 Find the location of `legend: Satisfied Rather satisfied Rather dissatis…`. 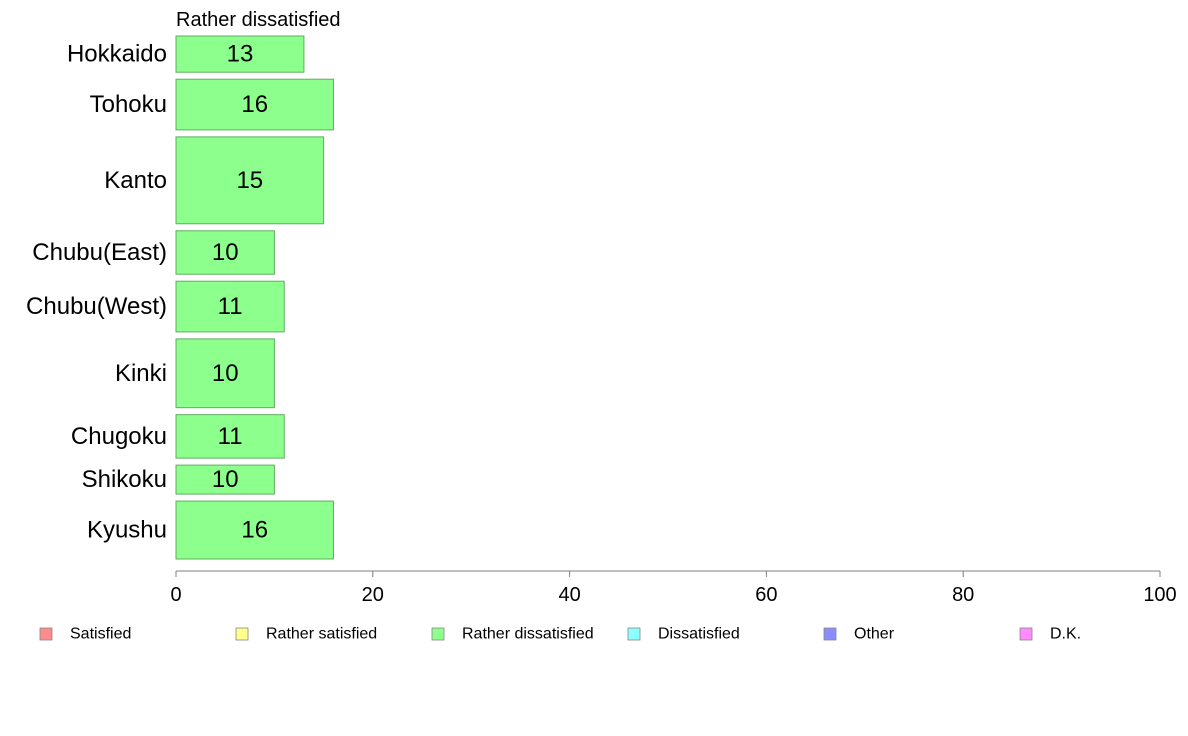

legend: Satisfied Rather satisfied Rather dissatis… is located at coordinates (560, 634).